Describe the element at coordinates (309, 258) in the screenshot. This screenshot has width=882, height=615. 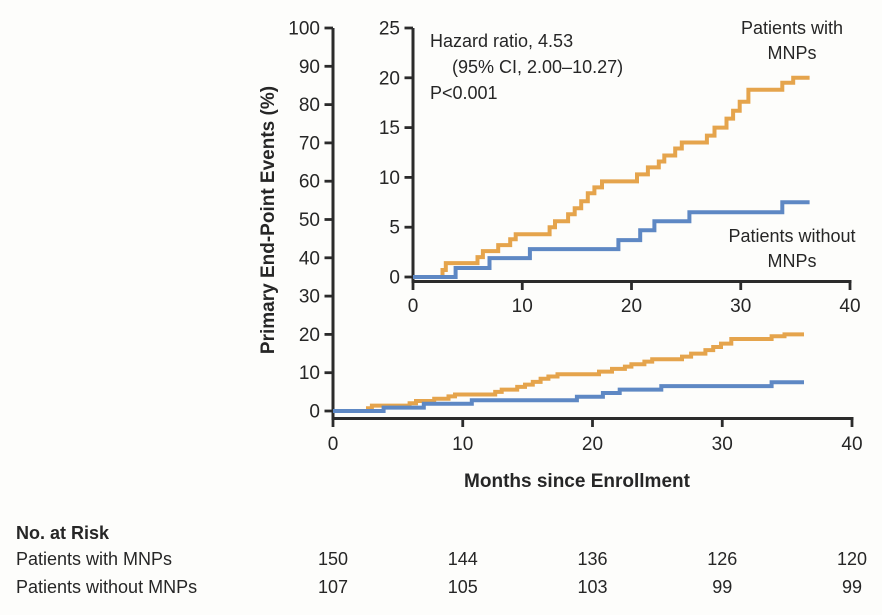
I see `main-plot-y-tick-label: 40` at that location.